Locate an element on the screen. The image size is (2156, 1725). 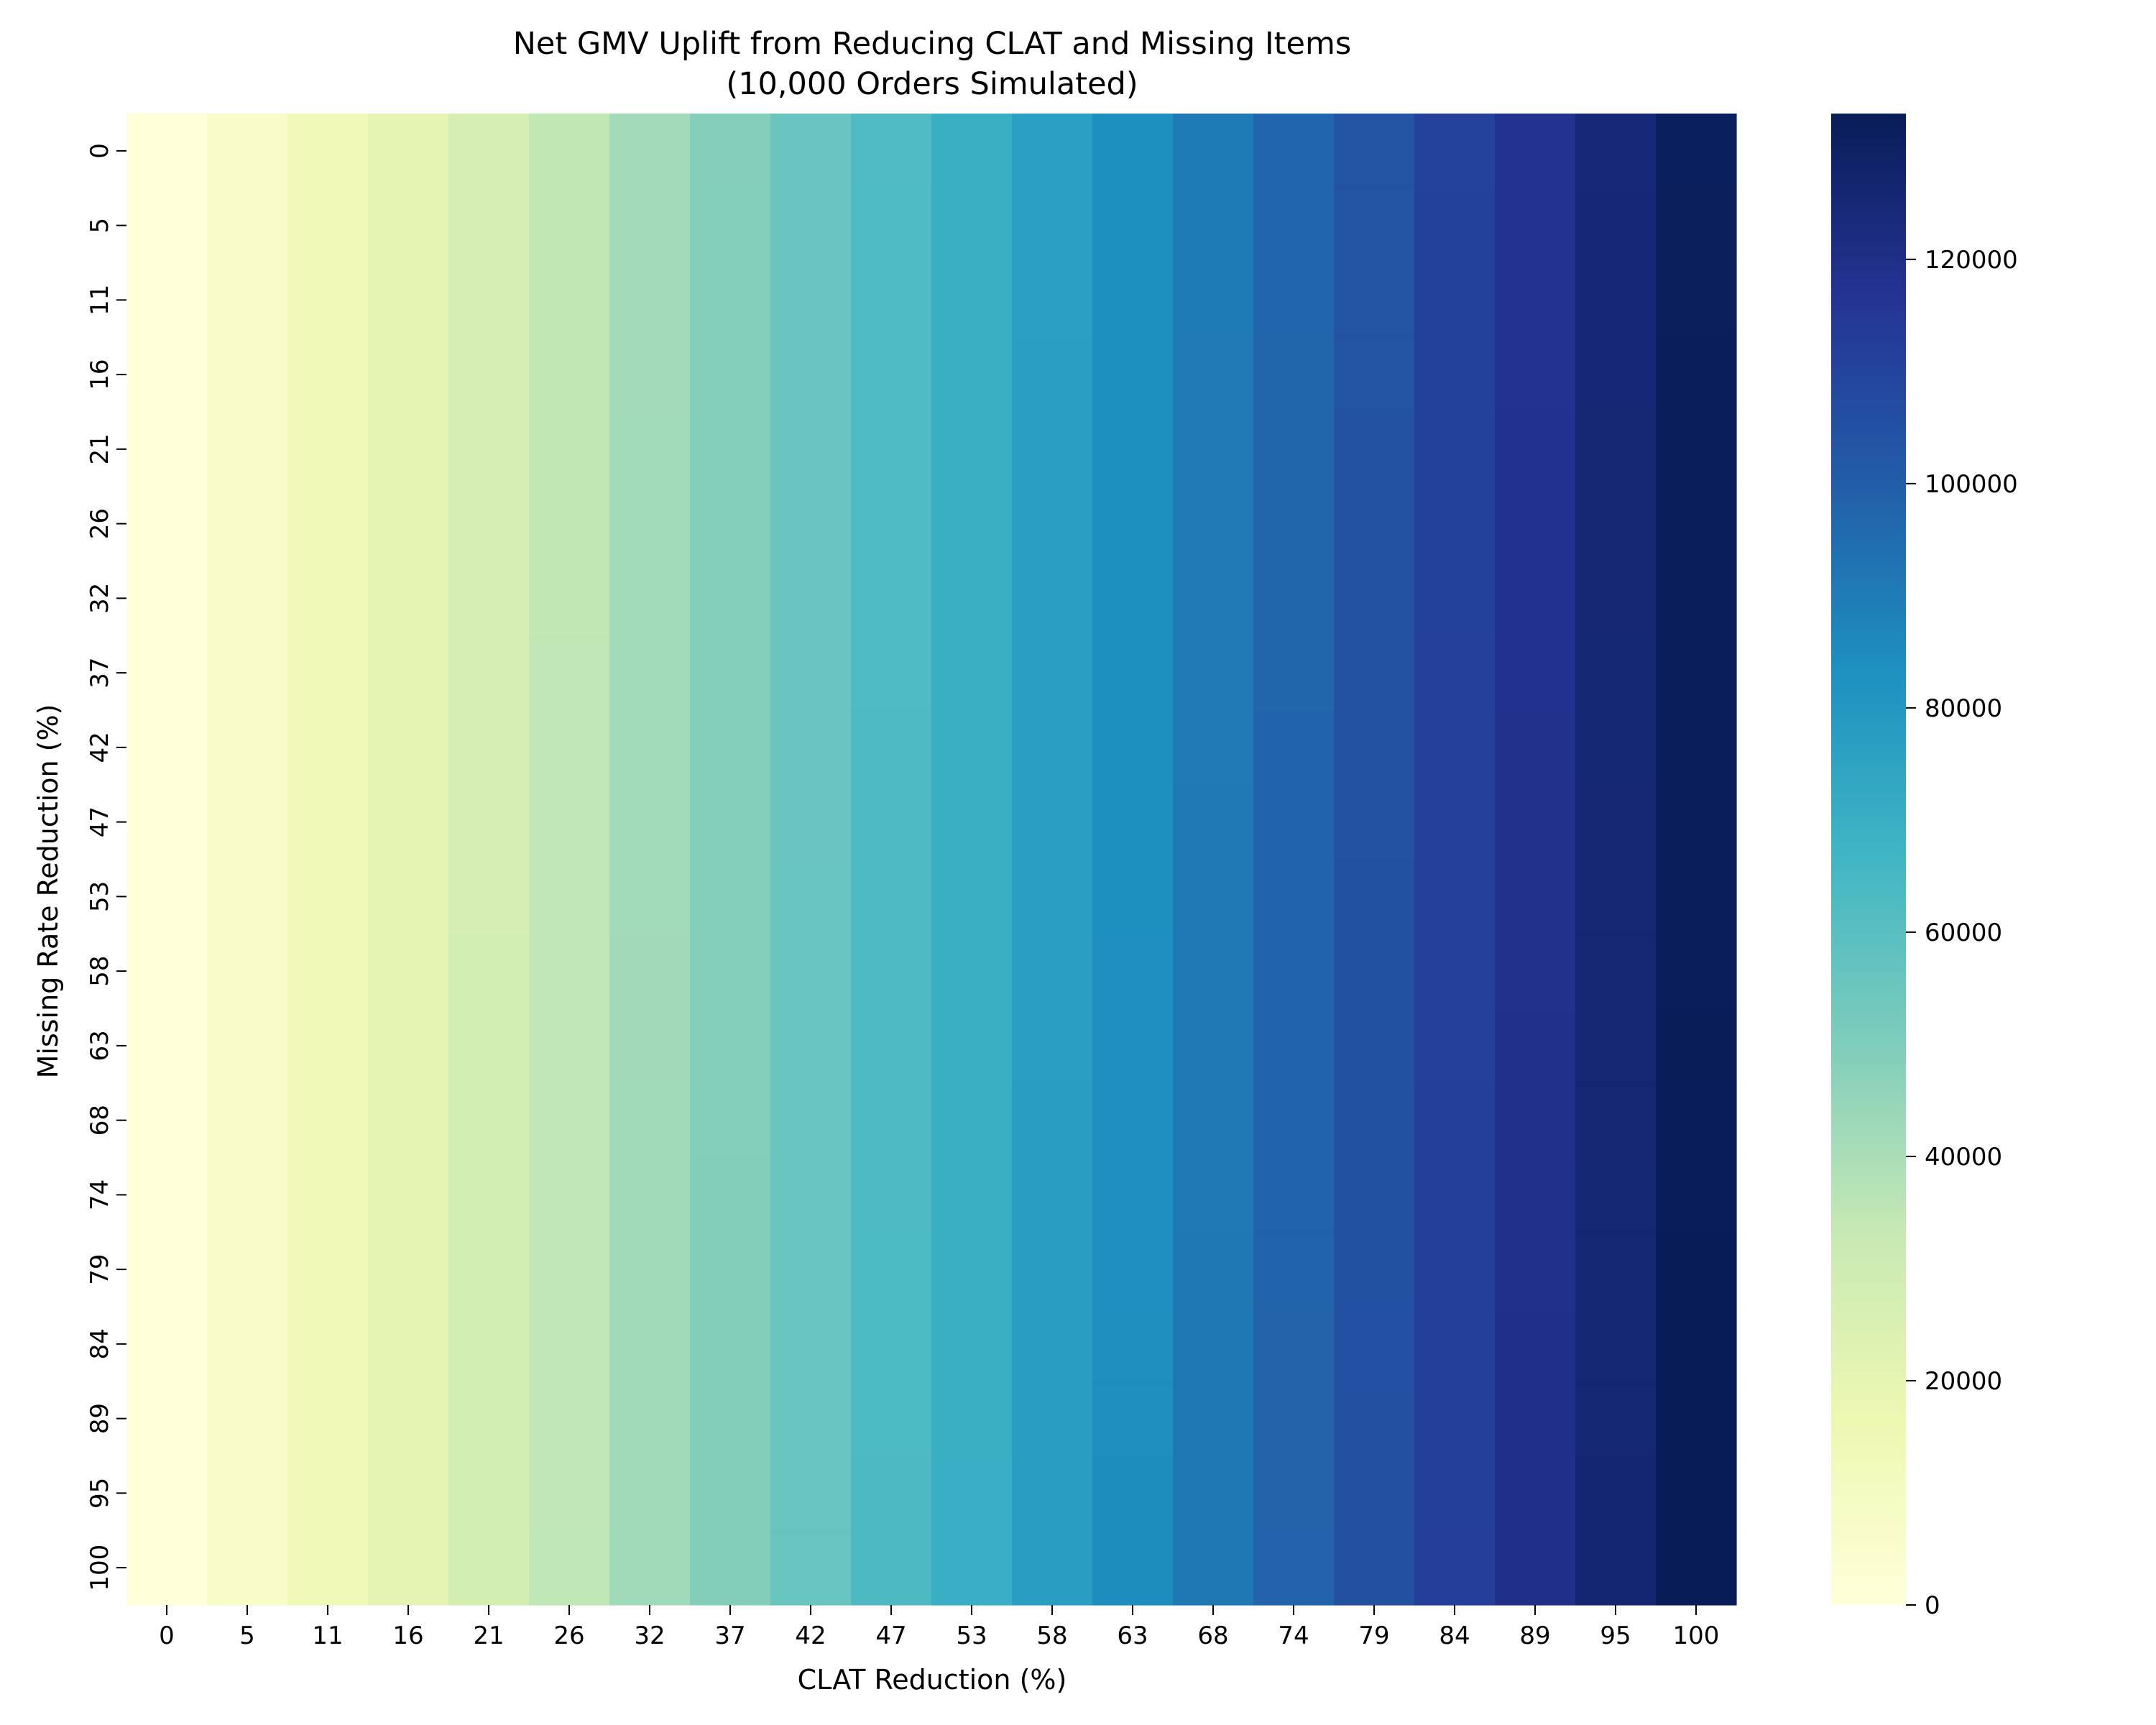
colorbar-ticks: 0 20000 40000 60000 80000 100000 120000 is located at coordinates (1962, 933).